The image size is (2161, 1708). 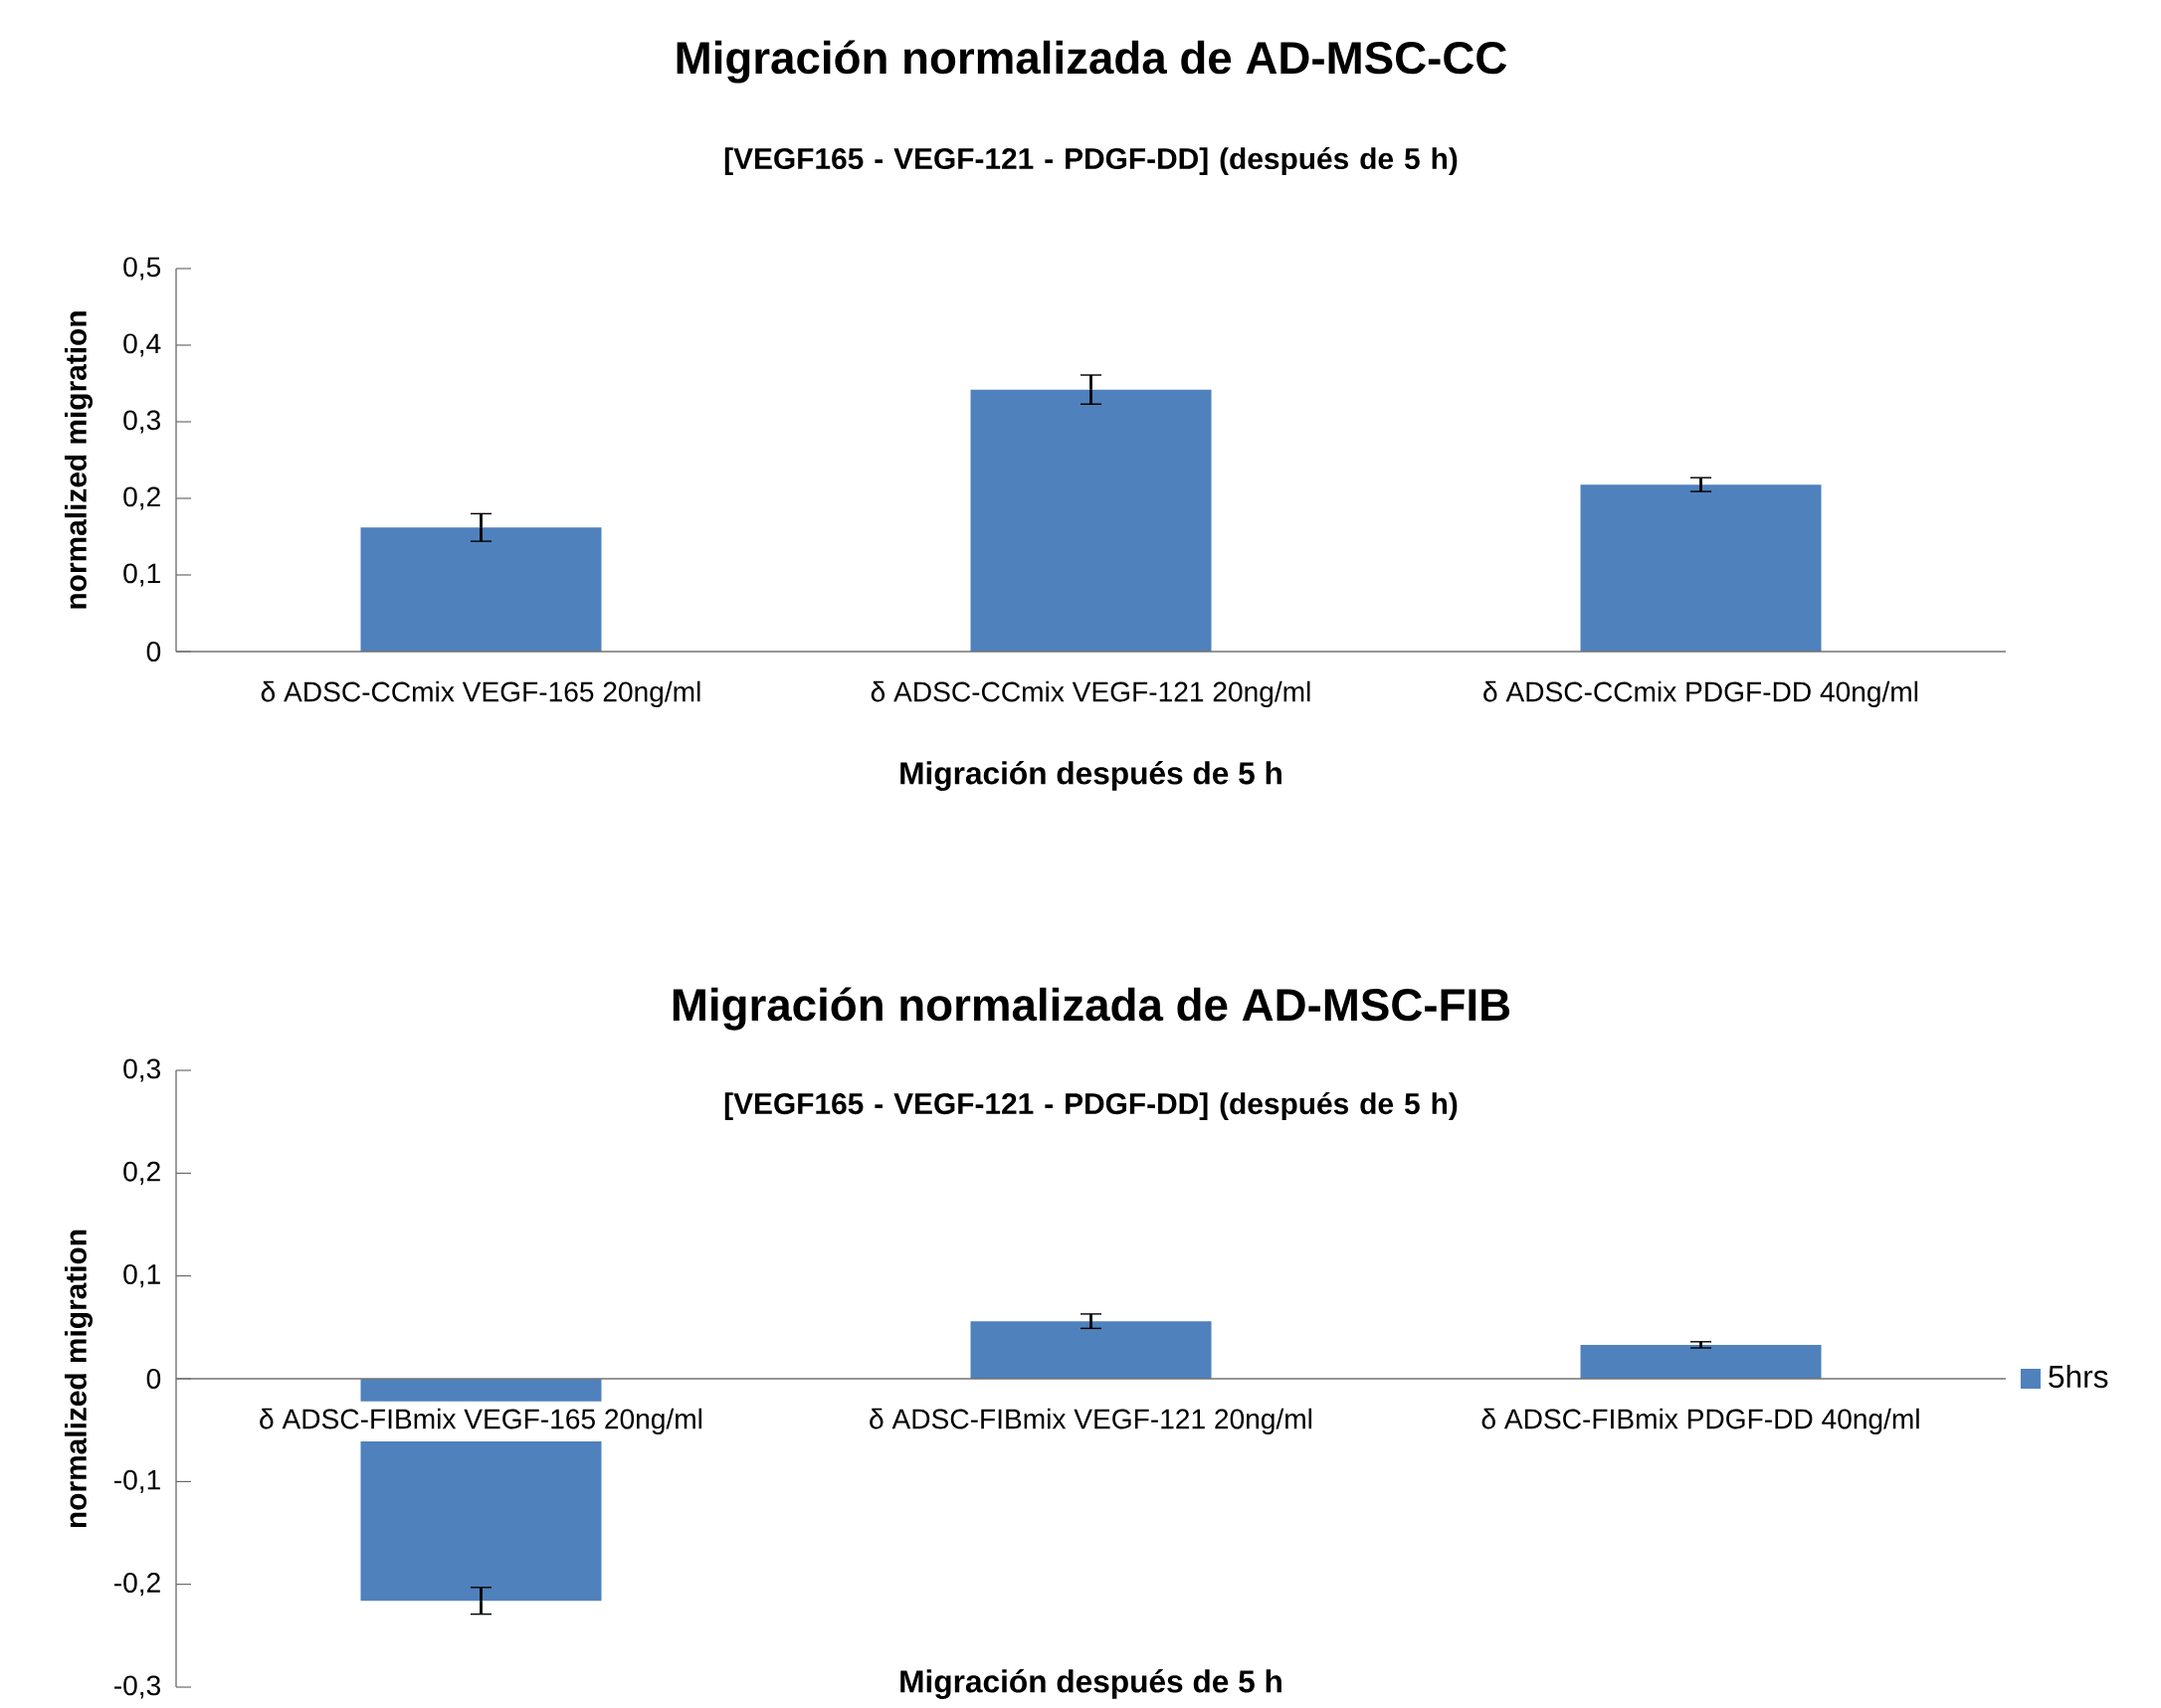 I want to click on x-tick-label: δ ADSC-CCmix VEGF-121 20ng/ml, so click(x=1090, y=693).